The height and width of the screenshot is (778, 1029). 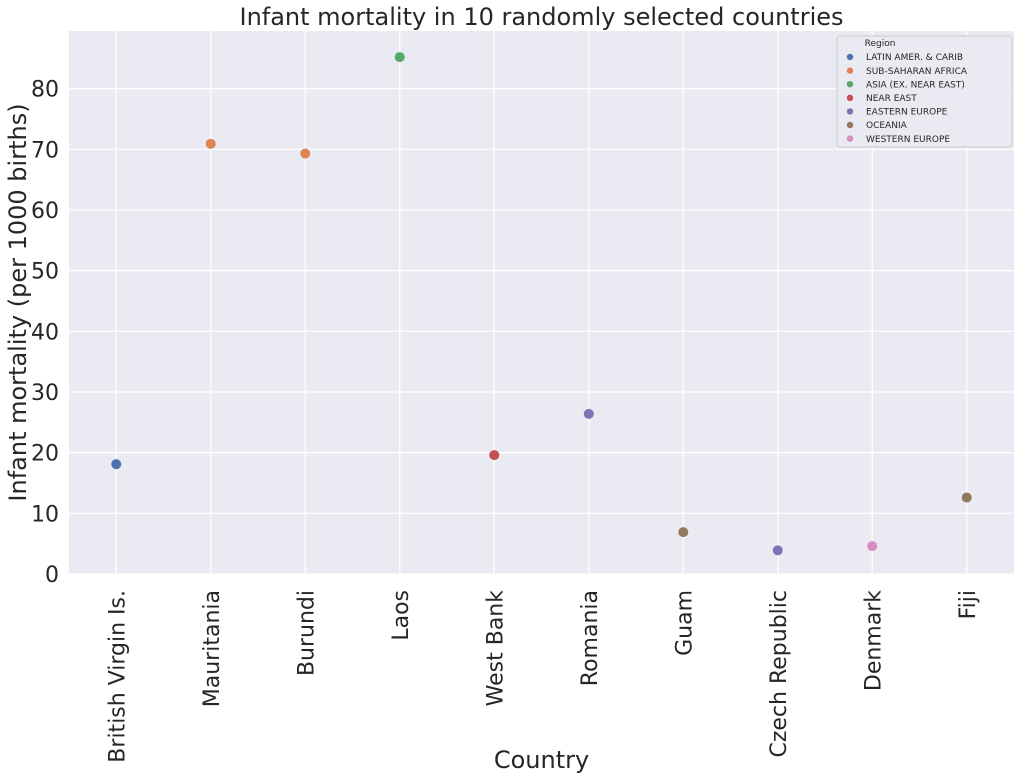 I want to click on y-tick-label: 0, so click(x=52, y=575).